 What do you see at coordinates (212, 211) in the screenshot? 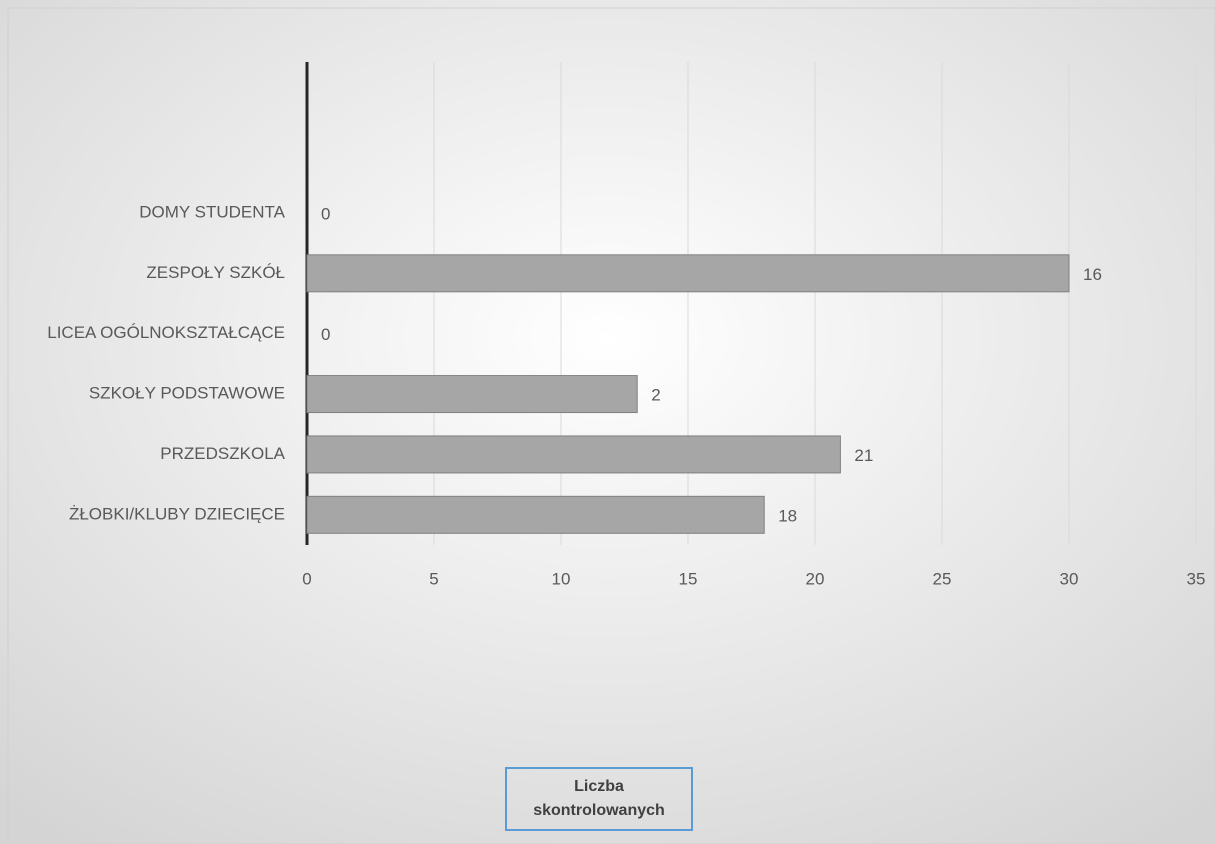
I see `y-tick-label: DOMY STUDENTA` at bounding box center [212, 211].